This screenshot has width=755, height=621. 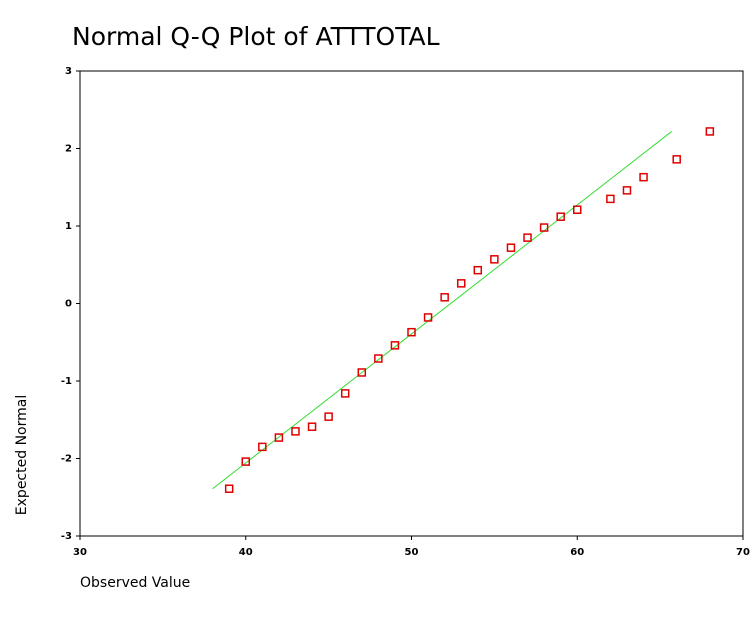 What do you see at coordinates (68, 304) in the screenshot?
I see `y-tick-label: 0` at bounding box center [68, 304].